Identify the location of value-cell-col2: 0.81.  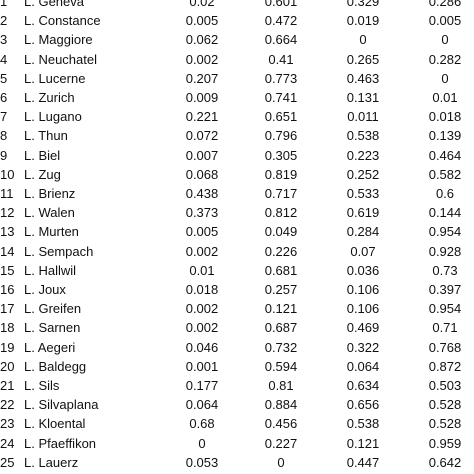
(281, 386).